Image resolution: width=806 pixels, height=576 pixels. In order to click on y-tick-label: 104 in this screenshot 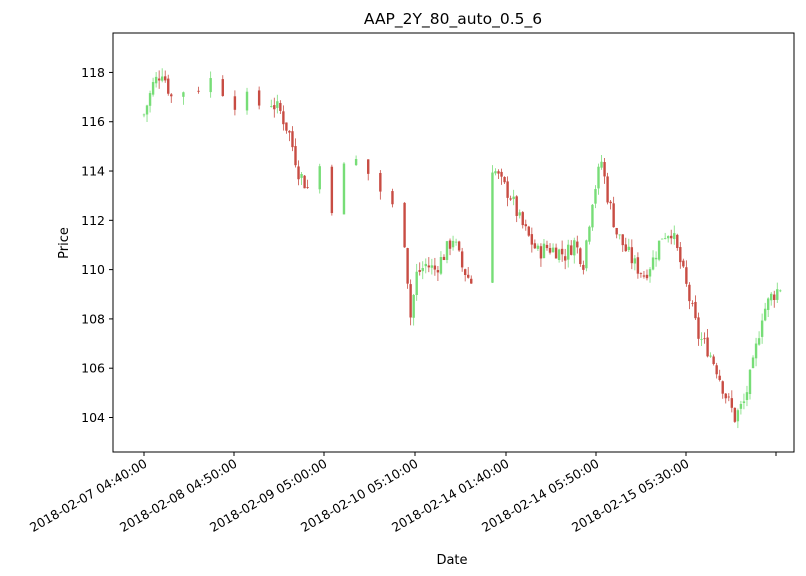, I will do `click(93, 417)`.